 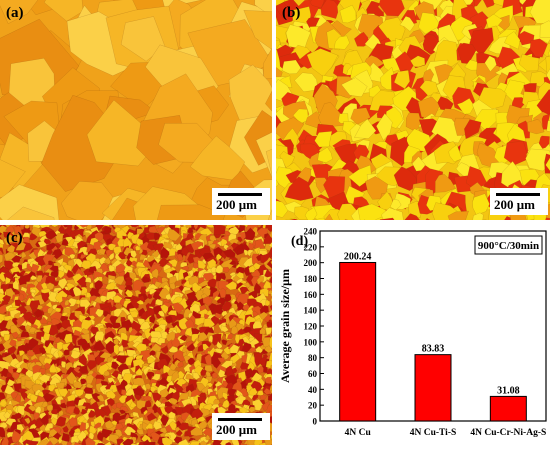 I want to click on panel-label-b: (b), so click(x=291, y=13).